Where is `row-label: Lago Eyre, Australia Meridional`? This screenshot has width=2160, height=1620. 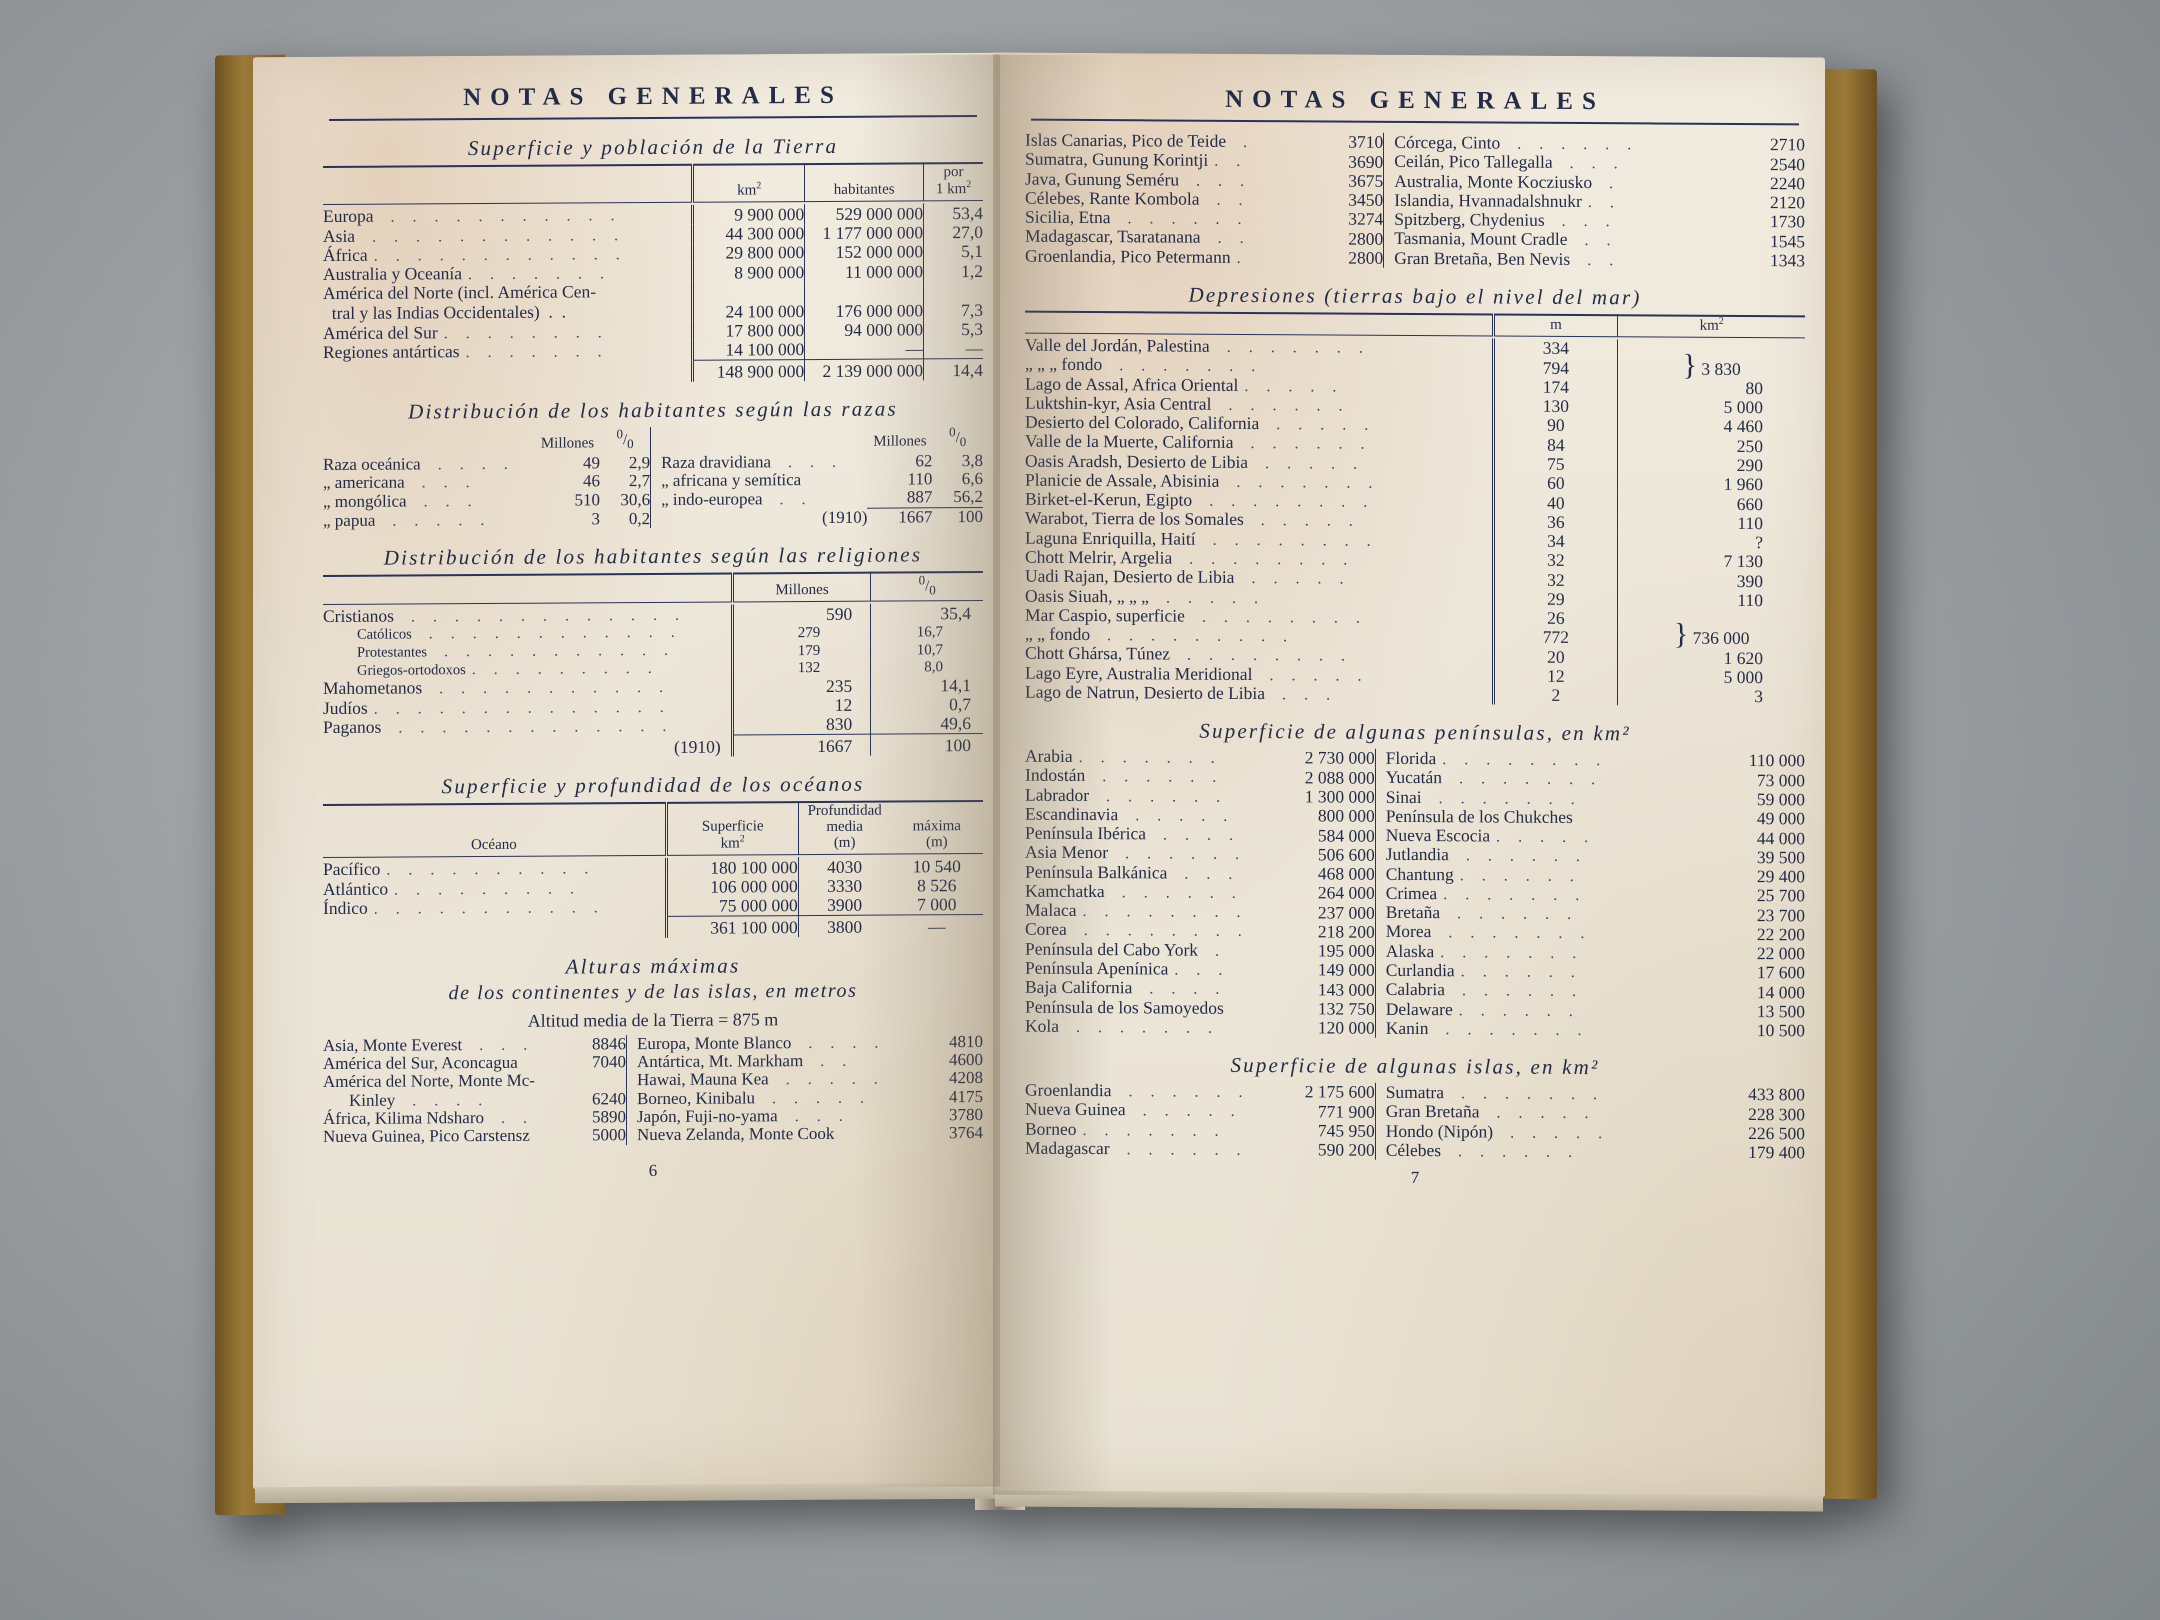 row-label: Lago Eyre, Australia Meridional is located at coordinates (1139, 673).